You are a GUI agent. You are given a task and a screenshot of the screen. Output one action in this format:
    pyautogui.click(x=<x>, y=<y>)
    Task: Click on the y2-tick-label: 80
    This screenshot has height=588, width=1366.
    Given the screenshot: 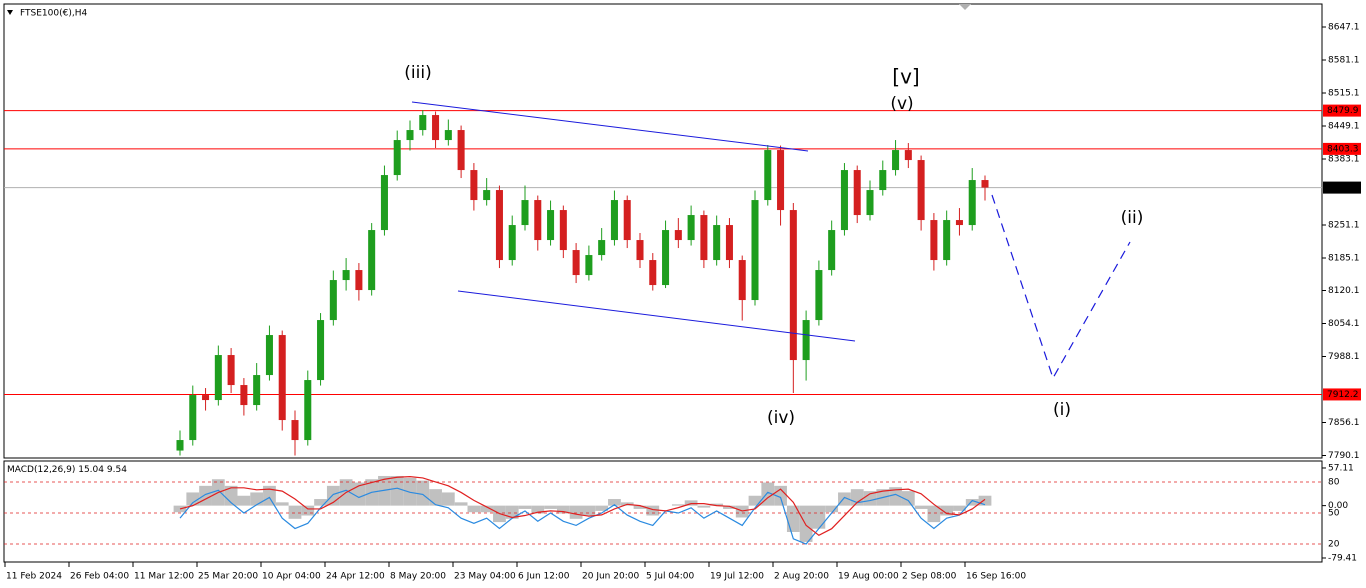 What is the action you would take?
    pyautogui.click(x=1334, y=482)
    